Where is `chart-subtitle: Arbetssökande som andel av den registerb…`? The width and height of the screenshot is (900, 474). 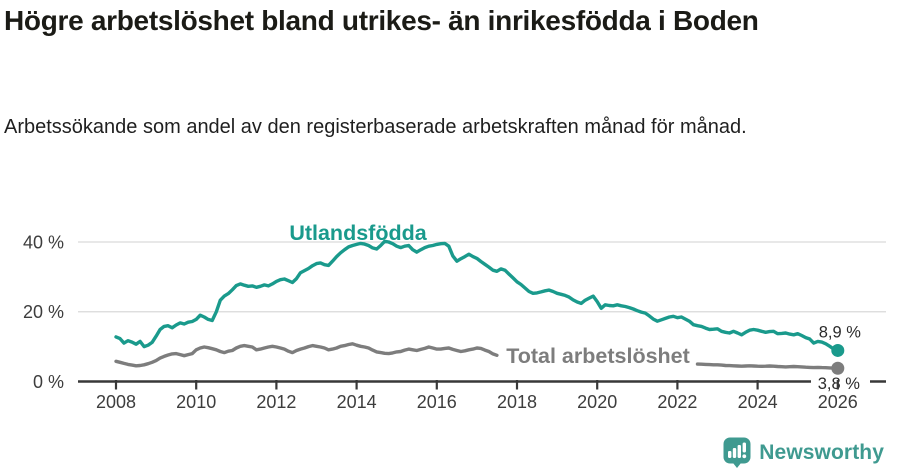 chart-subtitle: Arbetssökande som andel av den registerb… is located at coordinates (375, 127).